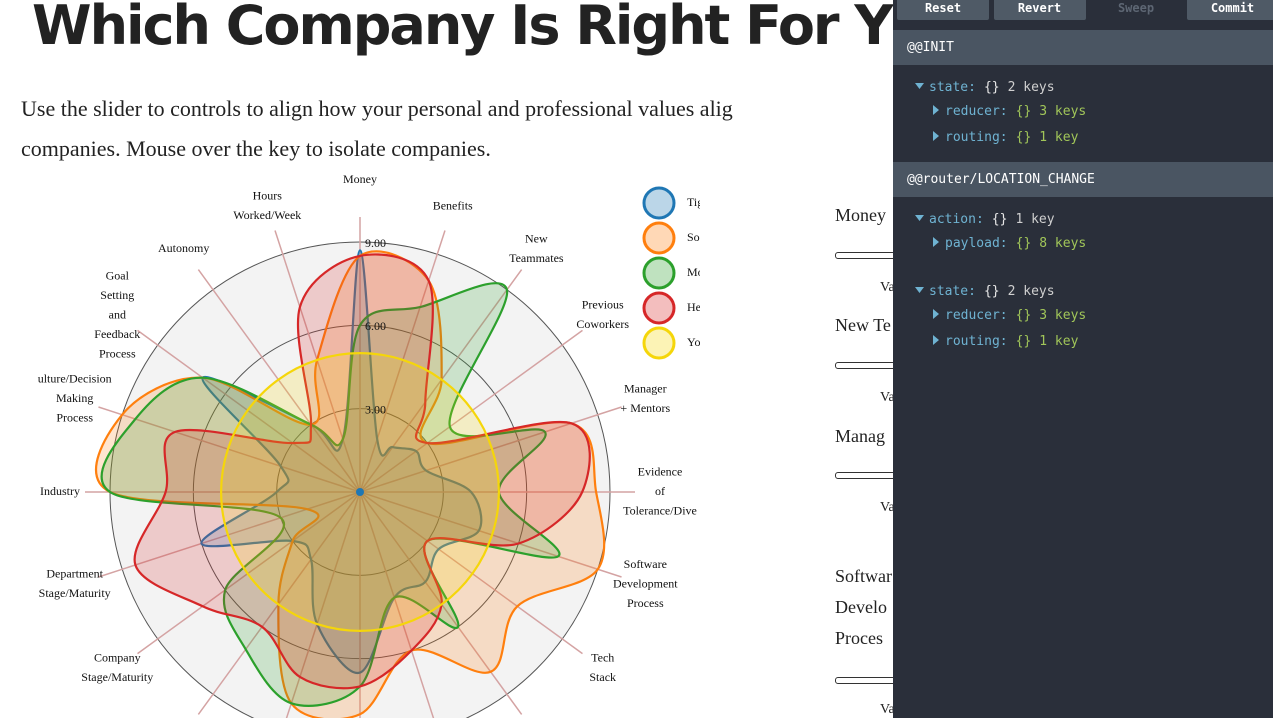 Image resolution: width=1273 pixels, height=718 pixels. Describe the element at coordinates (1083, 179) in the screenshot. I see `action-header: @@router/LOCATION_CHANGE` at that location.